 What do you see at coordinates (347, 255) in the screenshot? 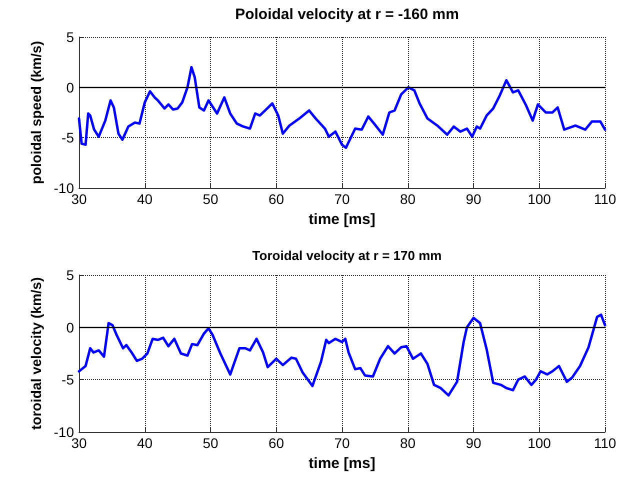
I see `chart-title: Toroidal velocity at r = 170 mm` at bounding box center [347, 255].